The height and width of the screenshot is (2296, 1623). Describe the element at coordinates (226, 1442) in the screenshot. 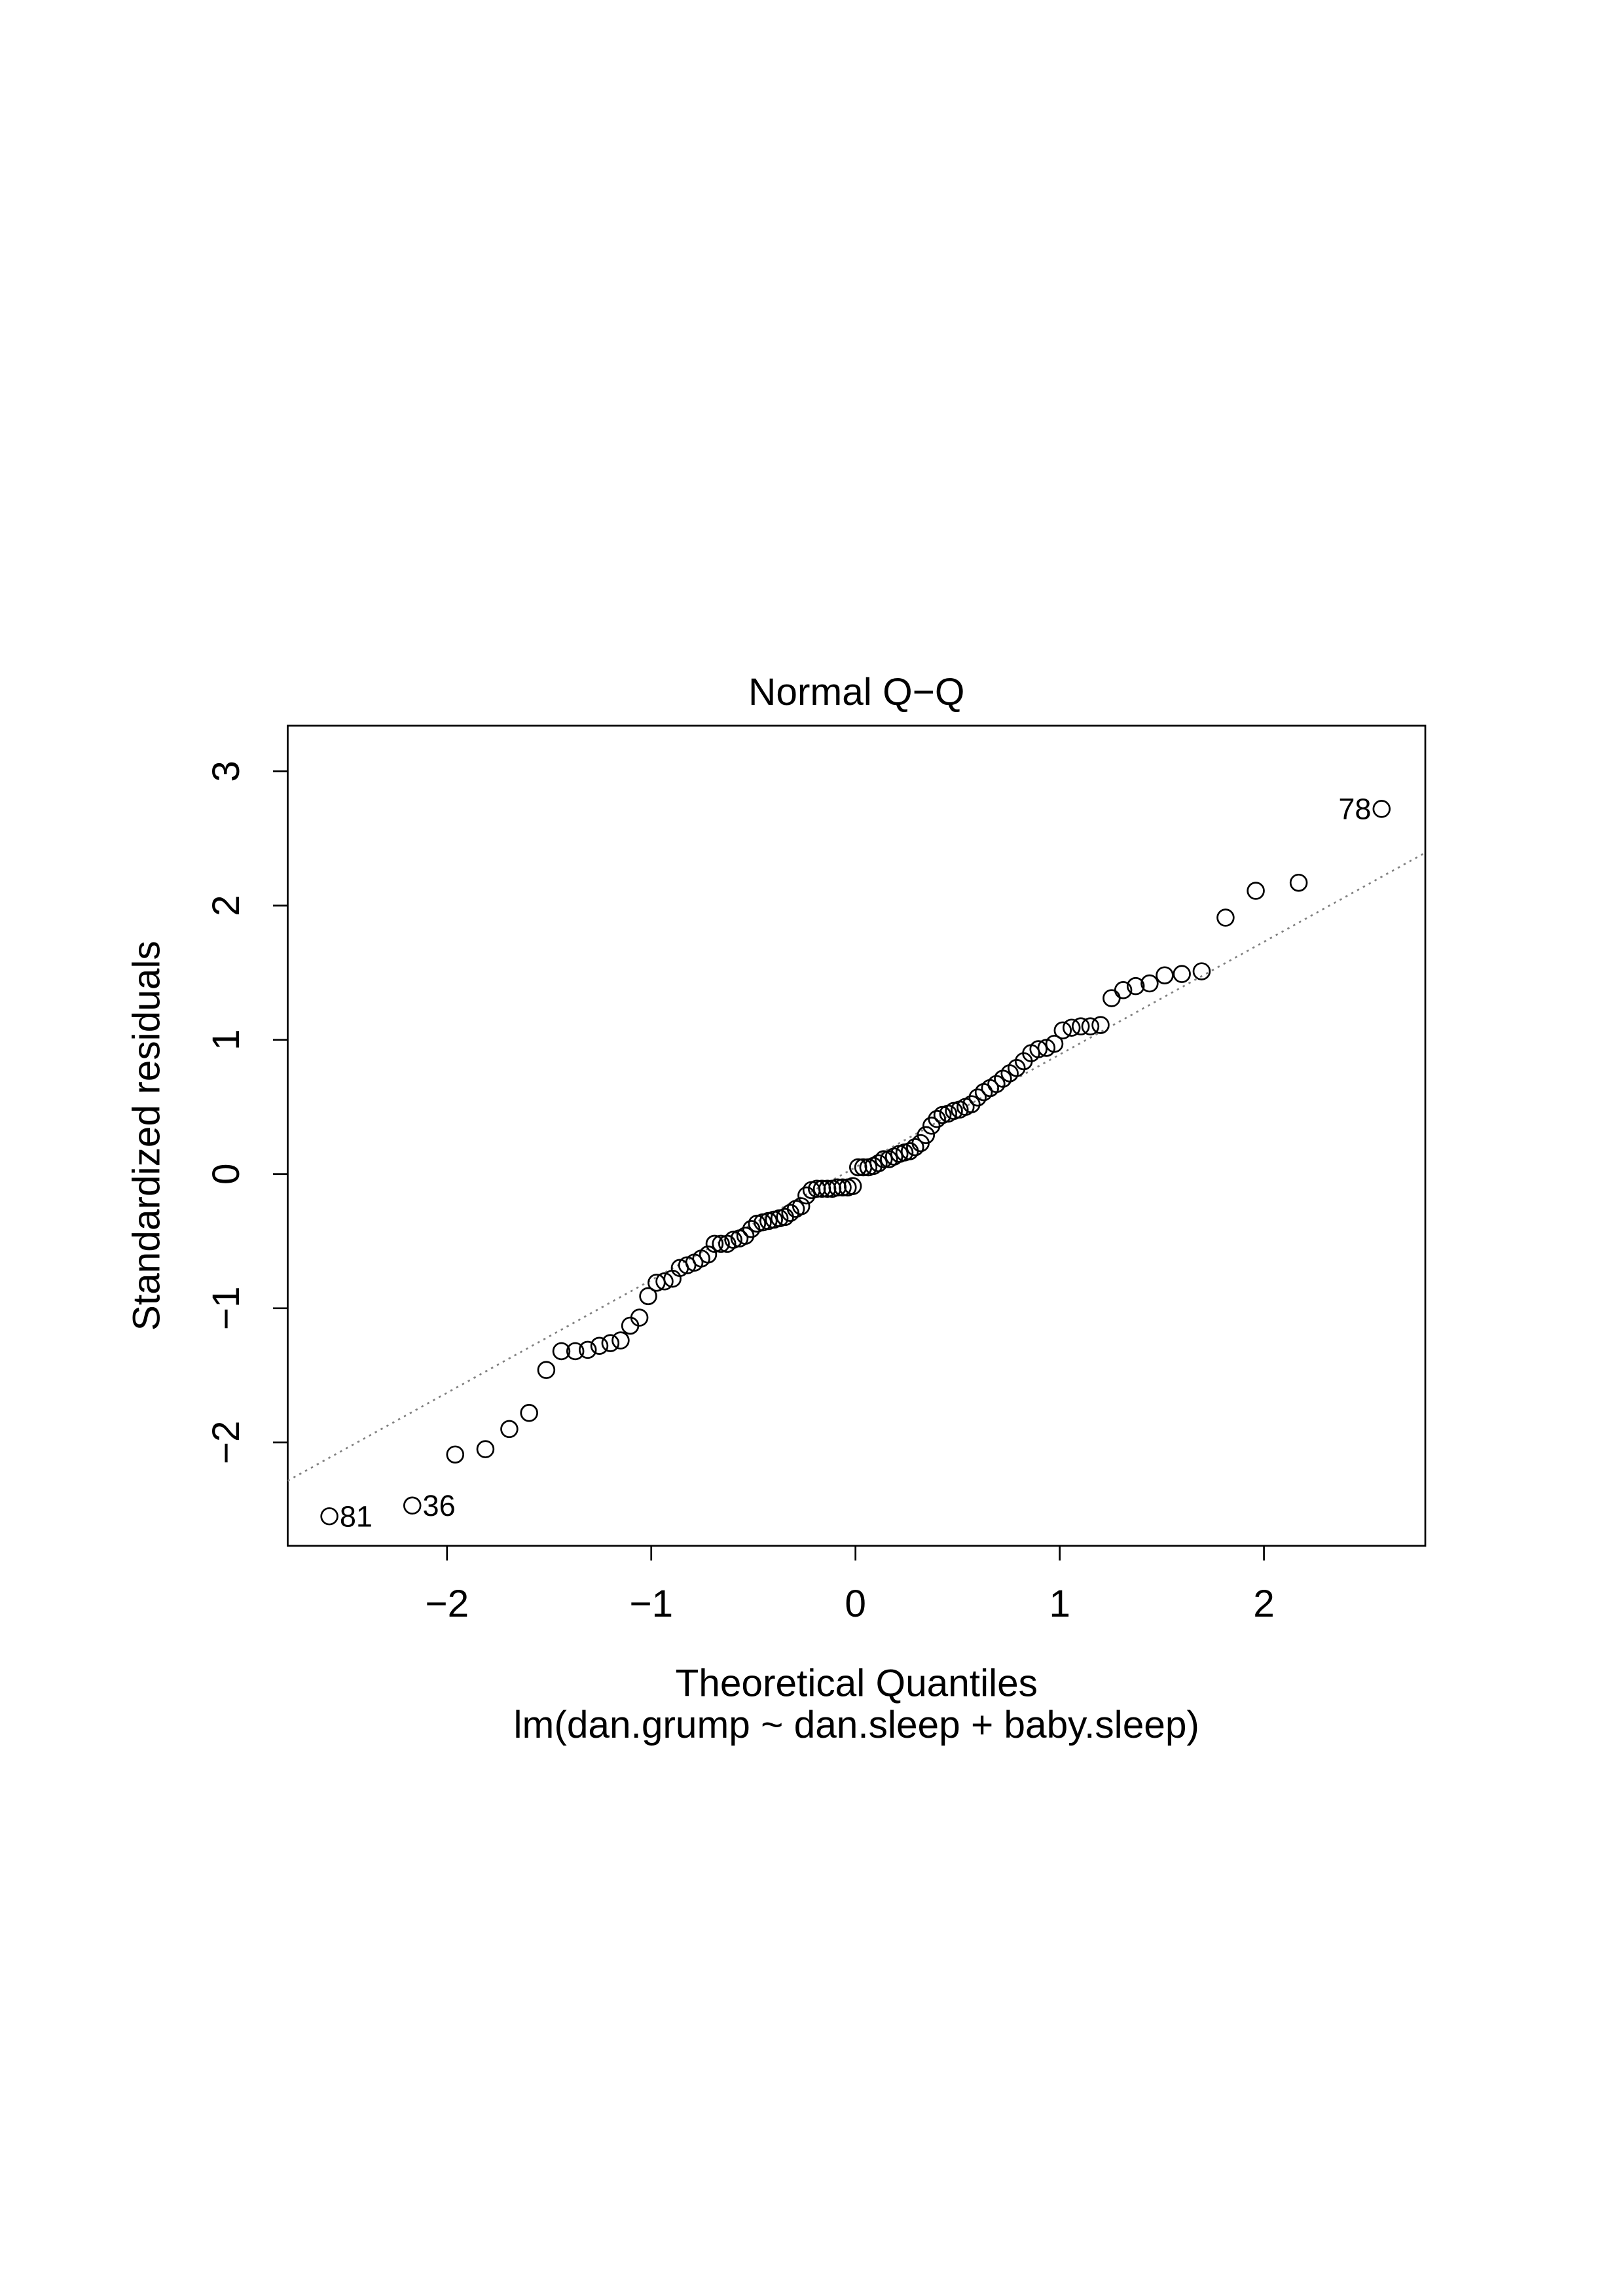

I see `y-tick-label: −2` at that location.